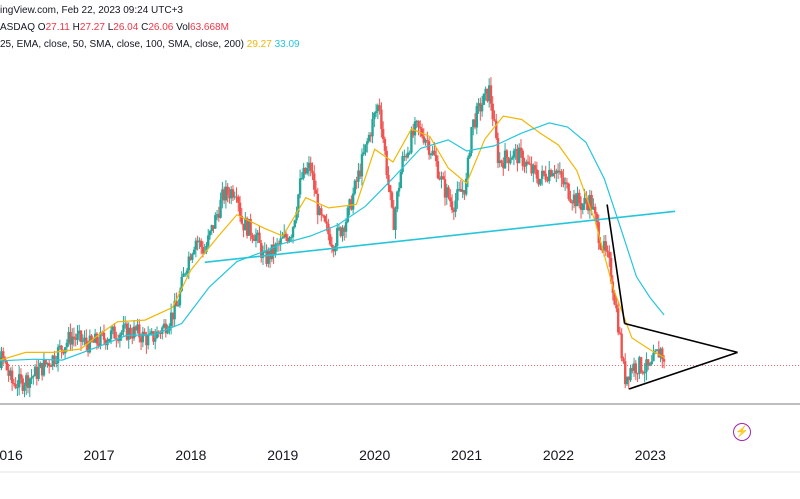 This screenshot has width=800, height=499. What do you see at coordinates (259, 44) in the screenshot?
I see `indicator-value-ema: 29.27` at bounding box center [259, 44].